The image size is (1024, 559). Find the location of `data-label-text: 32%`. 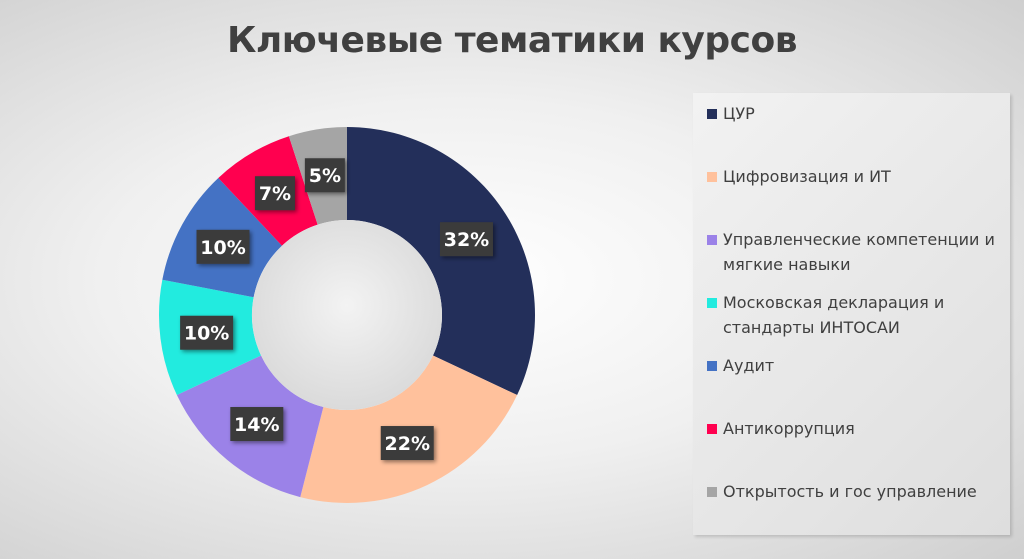

data-label-text: 32% is located at coordinates (466, 240).